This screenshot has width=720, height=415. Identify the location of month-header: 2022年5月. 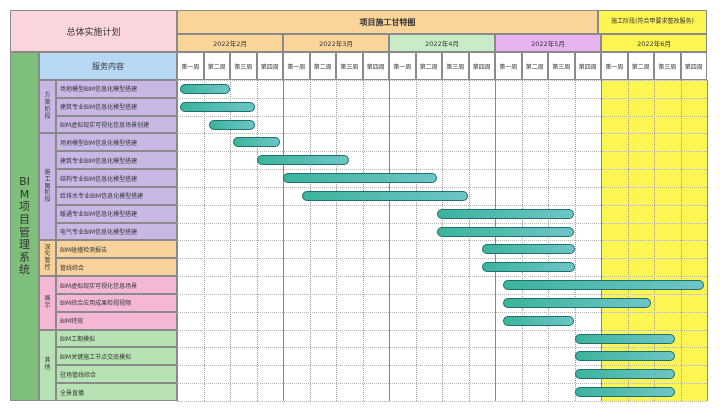
(548, 43).